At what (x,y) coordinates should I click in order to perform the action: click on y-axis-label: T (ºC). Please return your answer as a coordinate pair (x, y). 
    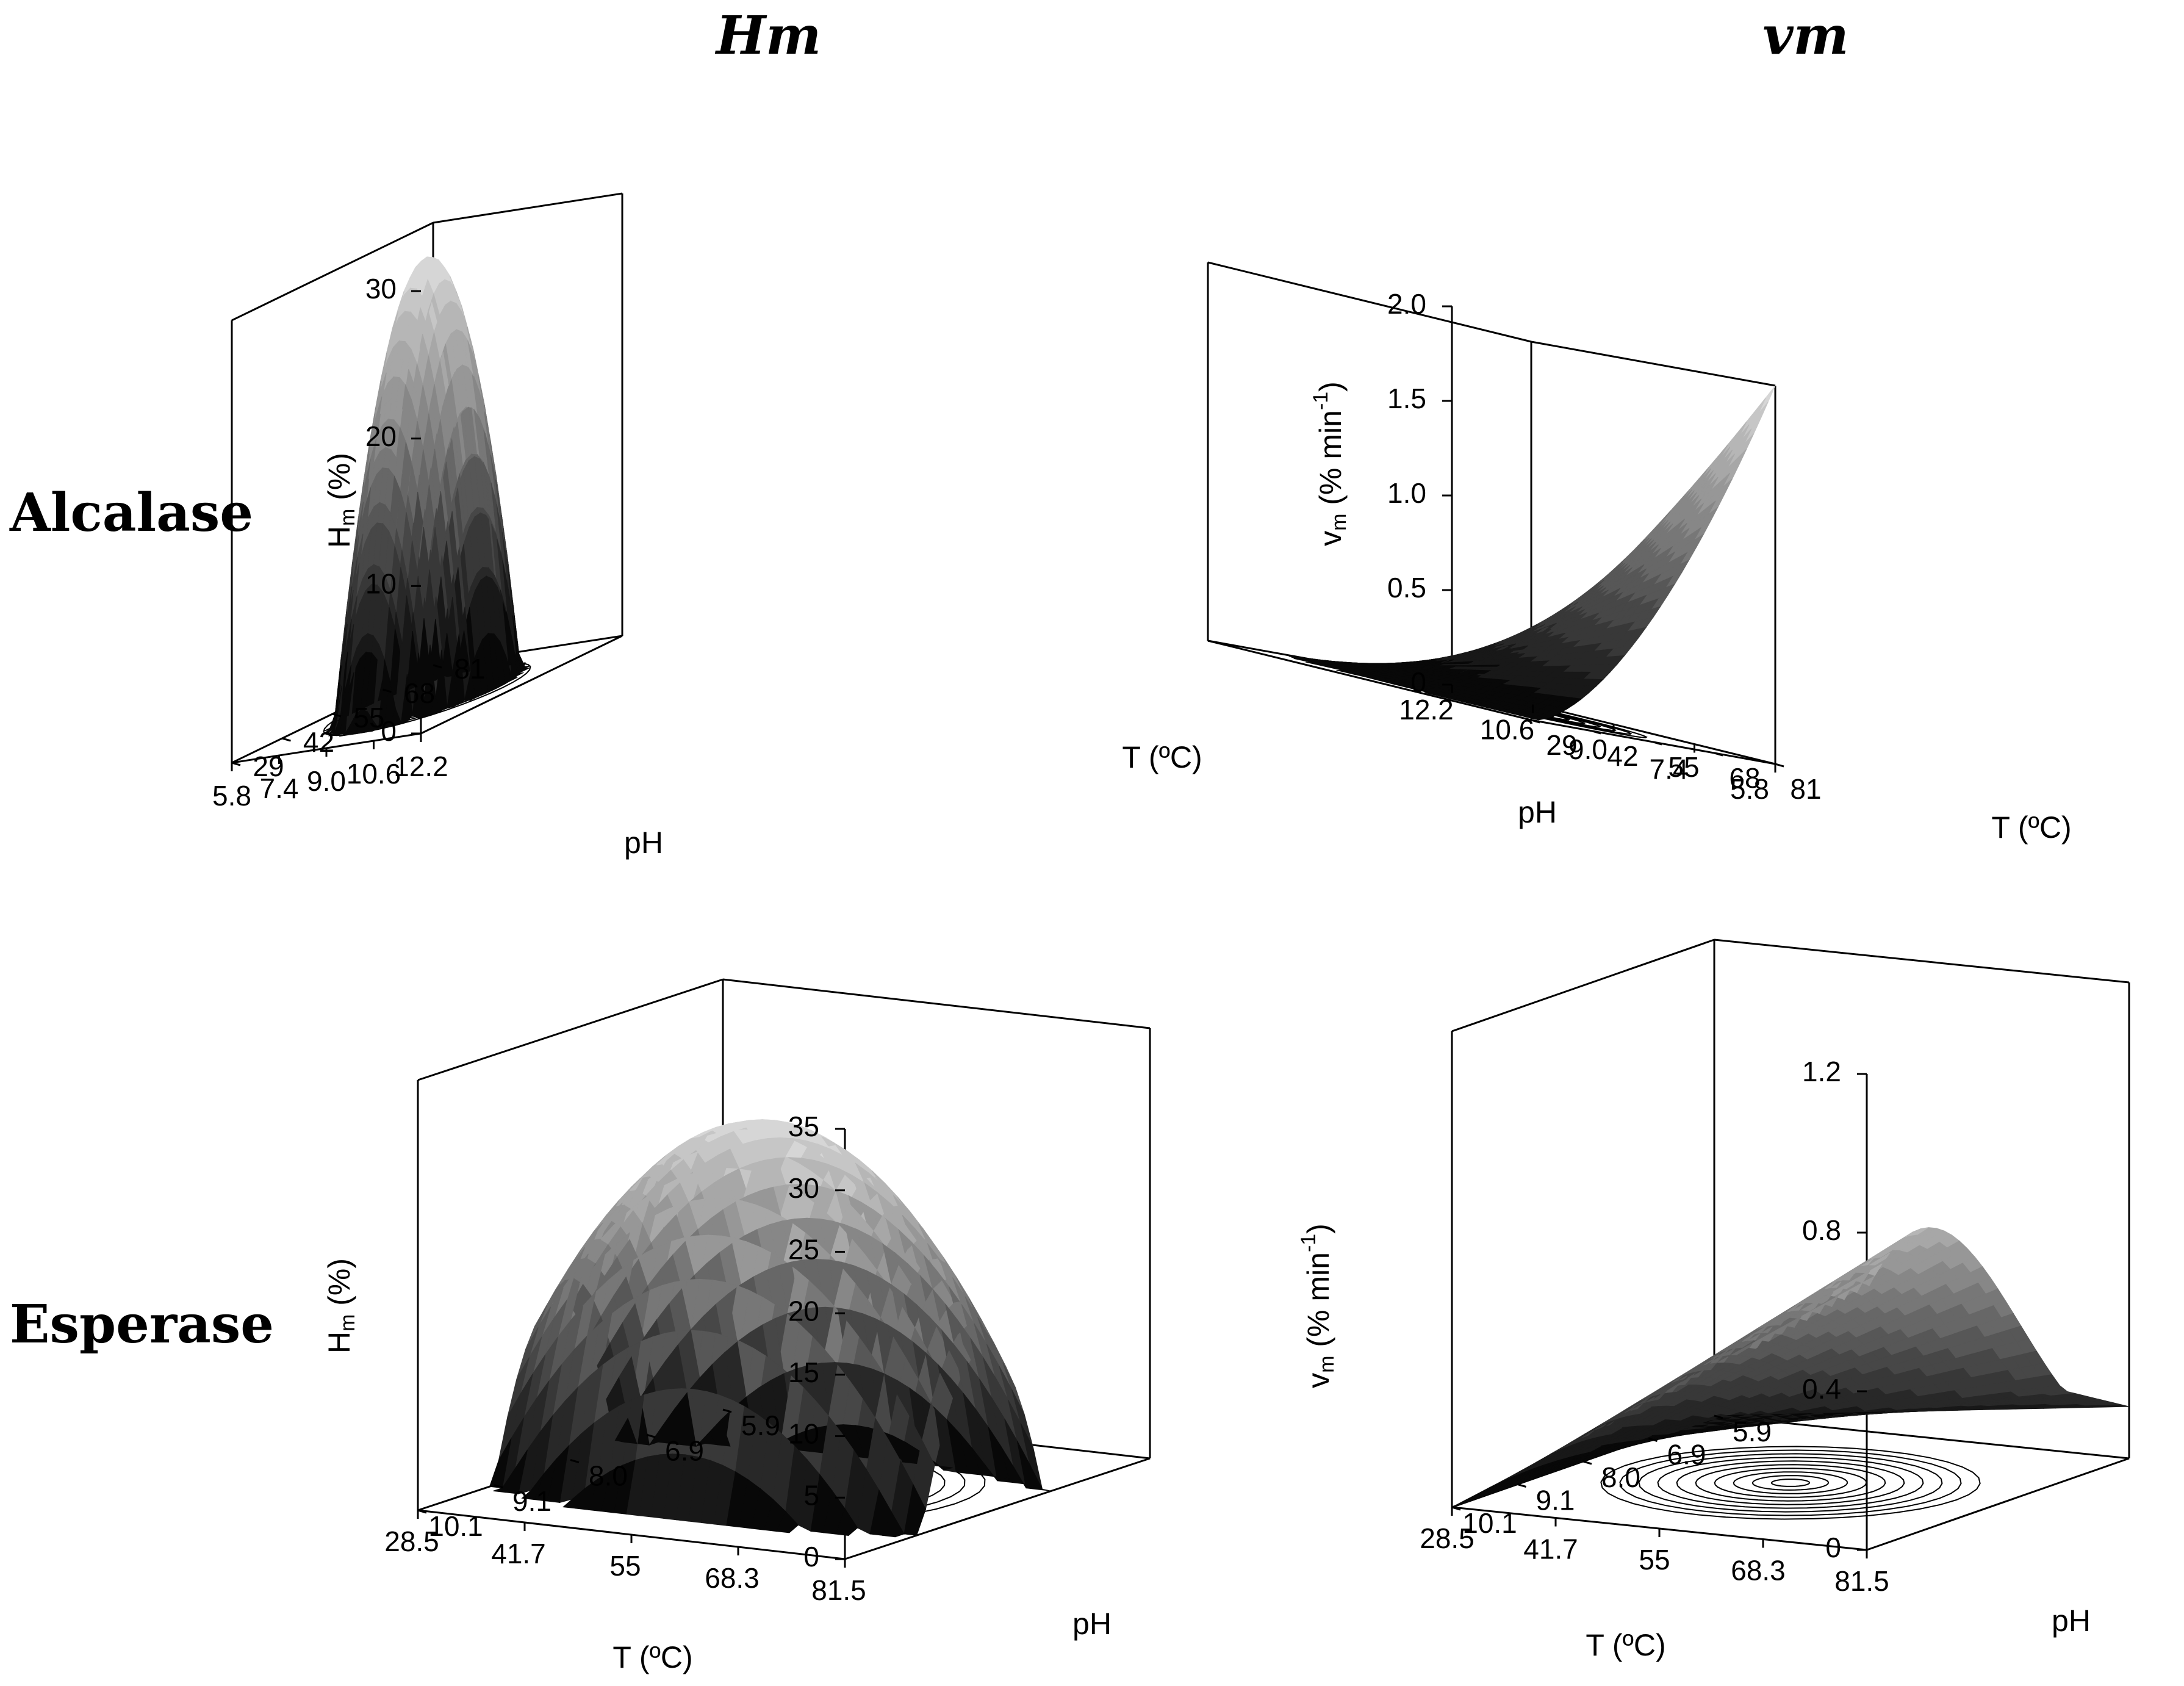
    Looking at the image, I should click on (1162, 757).